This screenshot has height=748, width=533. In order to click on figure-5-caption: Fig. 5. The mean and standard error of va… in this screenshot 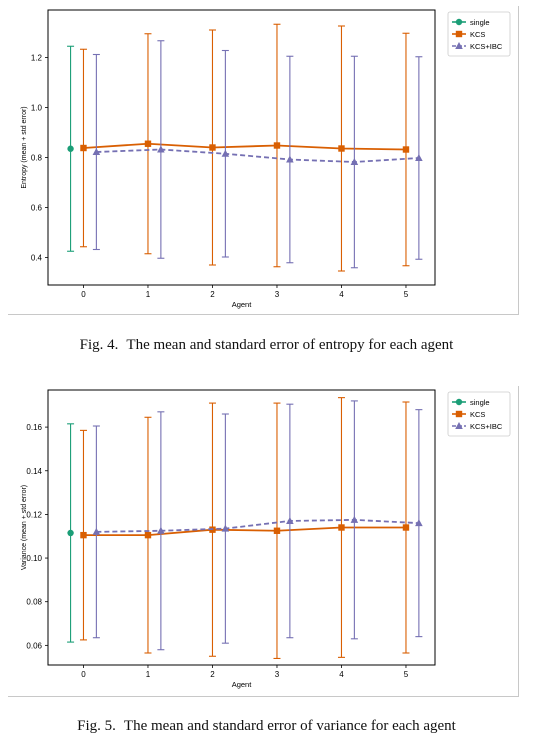, I will do `click(266, 726)`.